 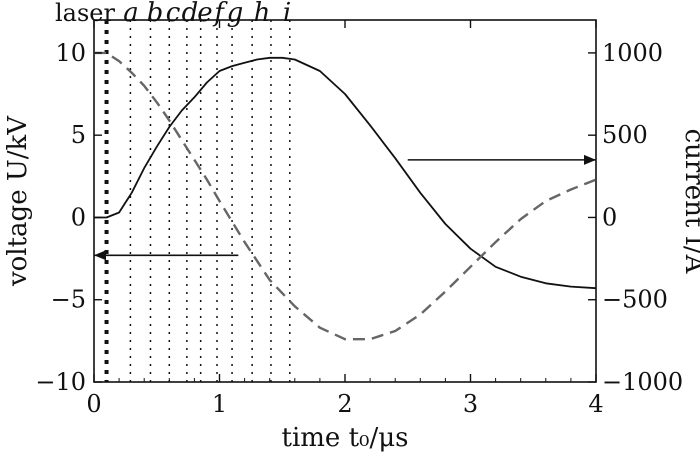 I want to click on y-left-tick-label: 5, so click(x=78, y=135).